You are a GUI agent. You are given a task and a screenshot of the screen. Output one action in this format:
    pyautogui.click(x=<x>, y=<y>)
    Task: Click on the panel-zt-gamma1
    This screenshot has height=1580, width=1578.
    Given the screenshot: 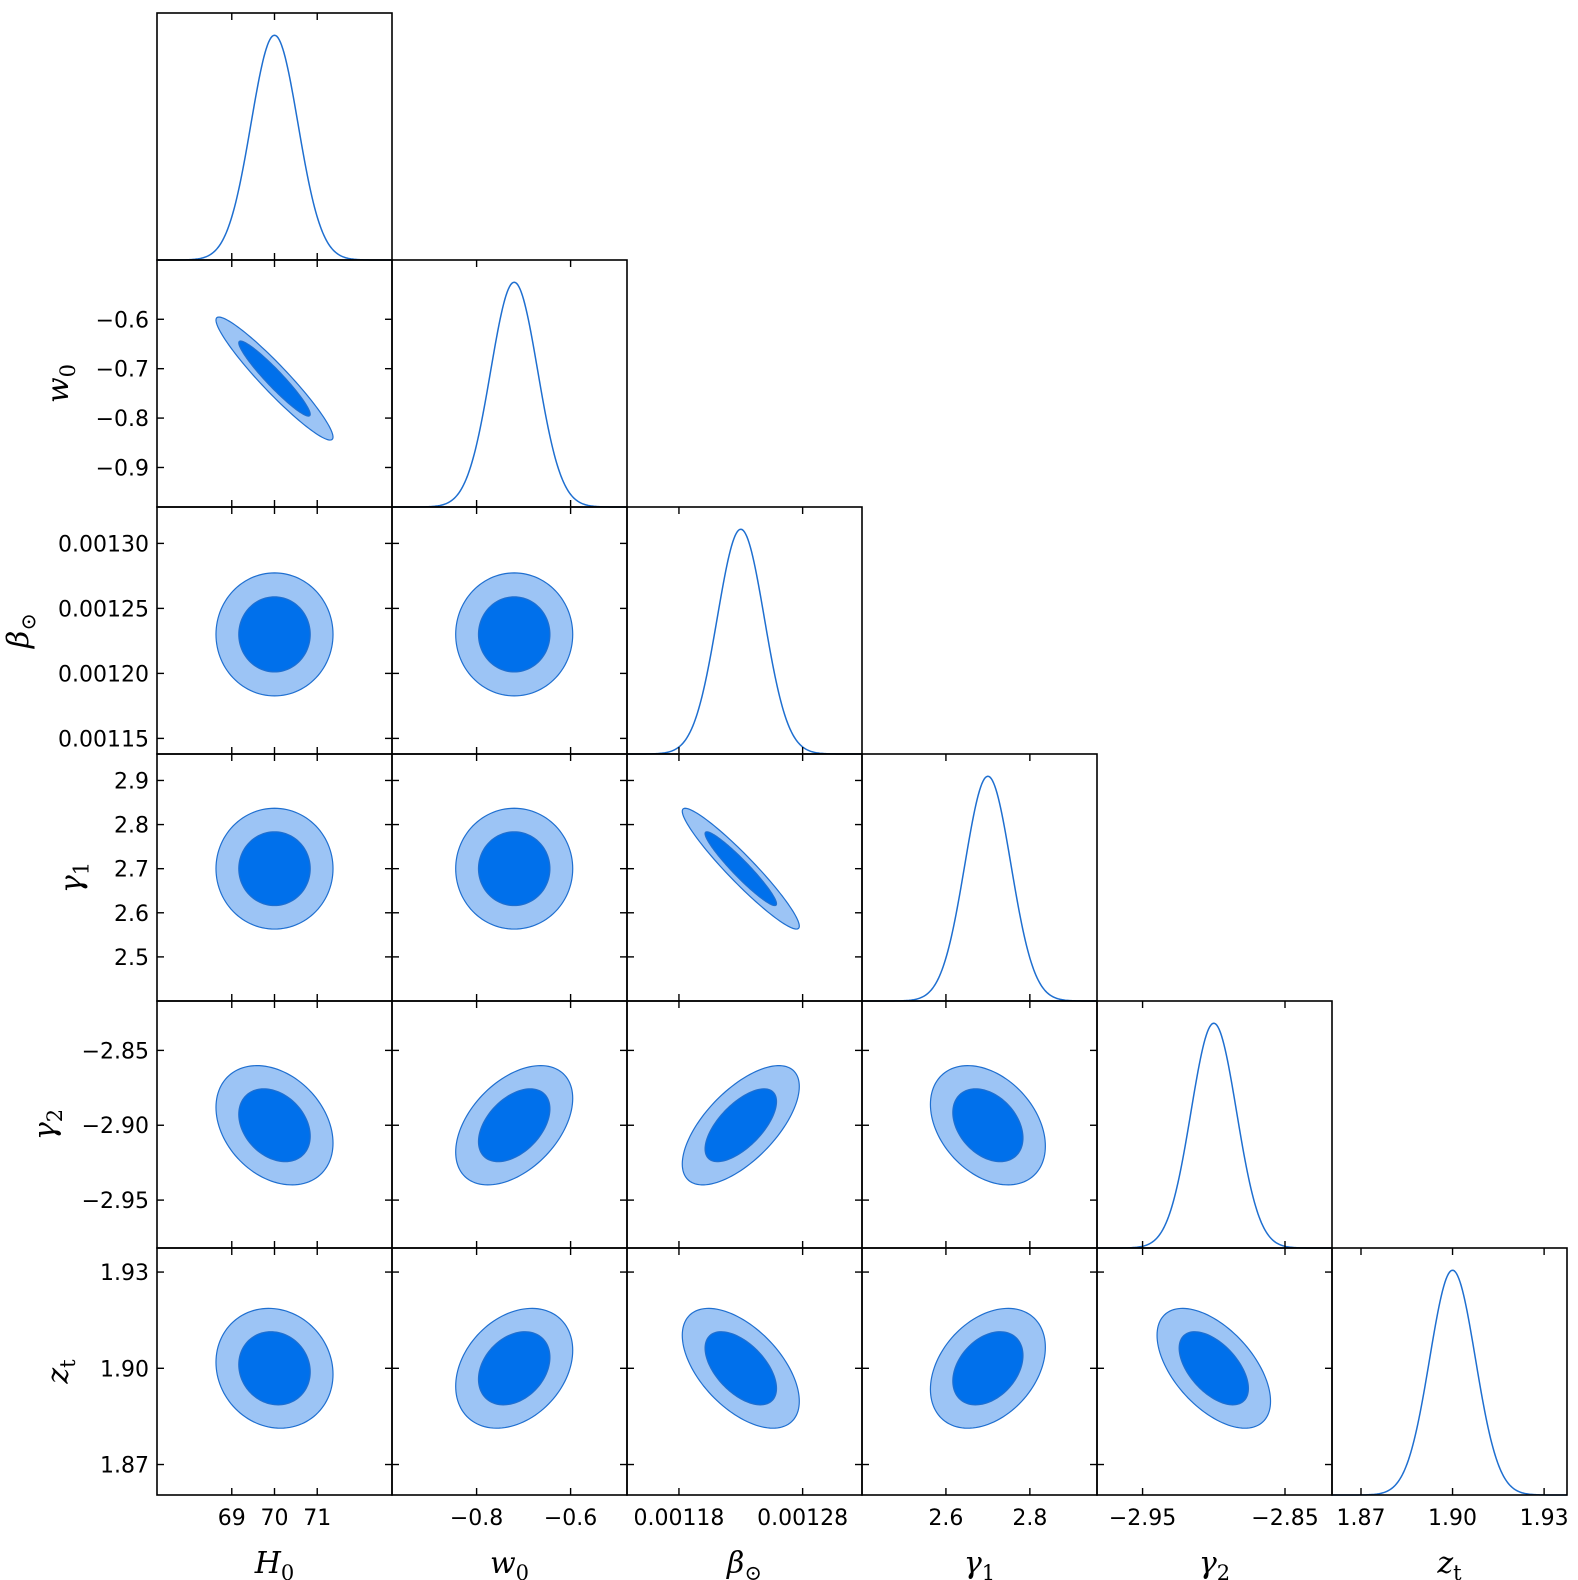 What is the action you would take?
    pyautogui.click(x=979, y=1371)
    